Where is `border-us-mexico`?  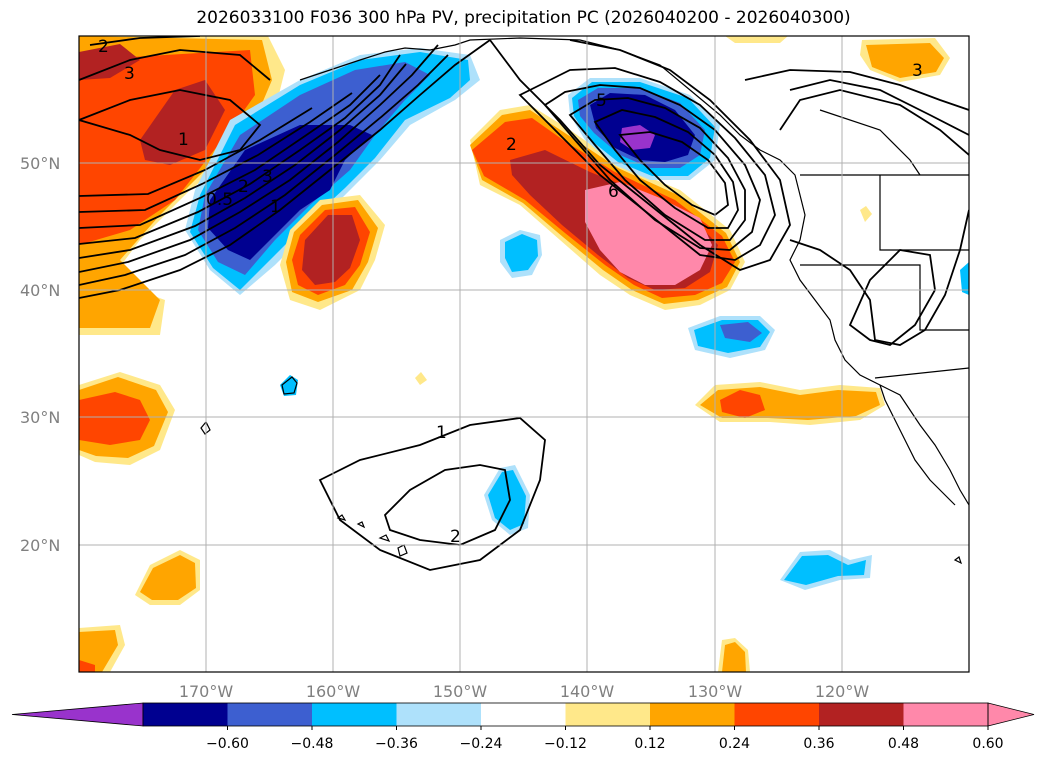 border-us-mexico is located at coordinates (921, 373).